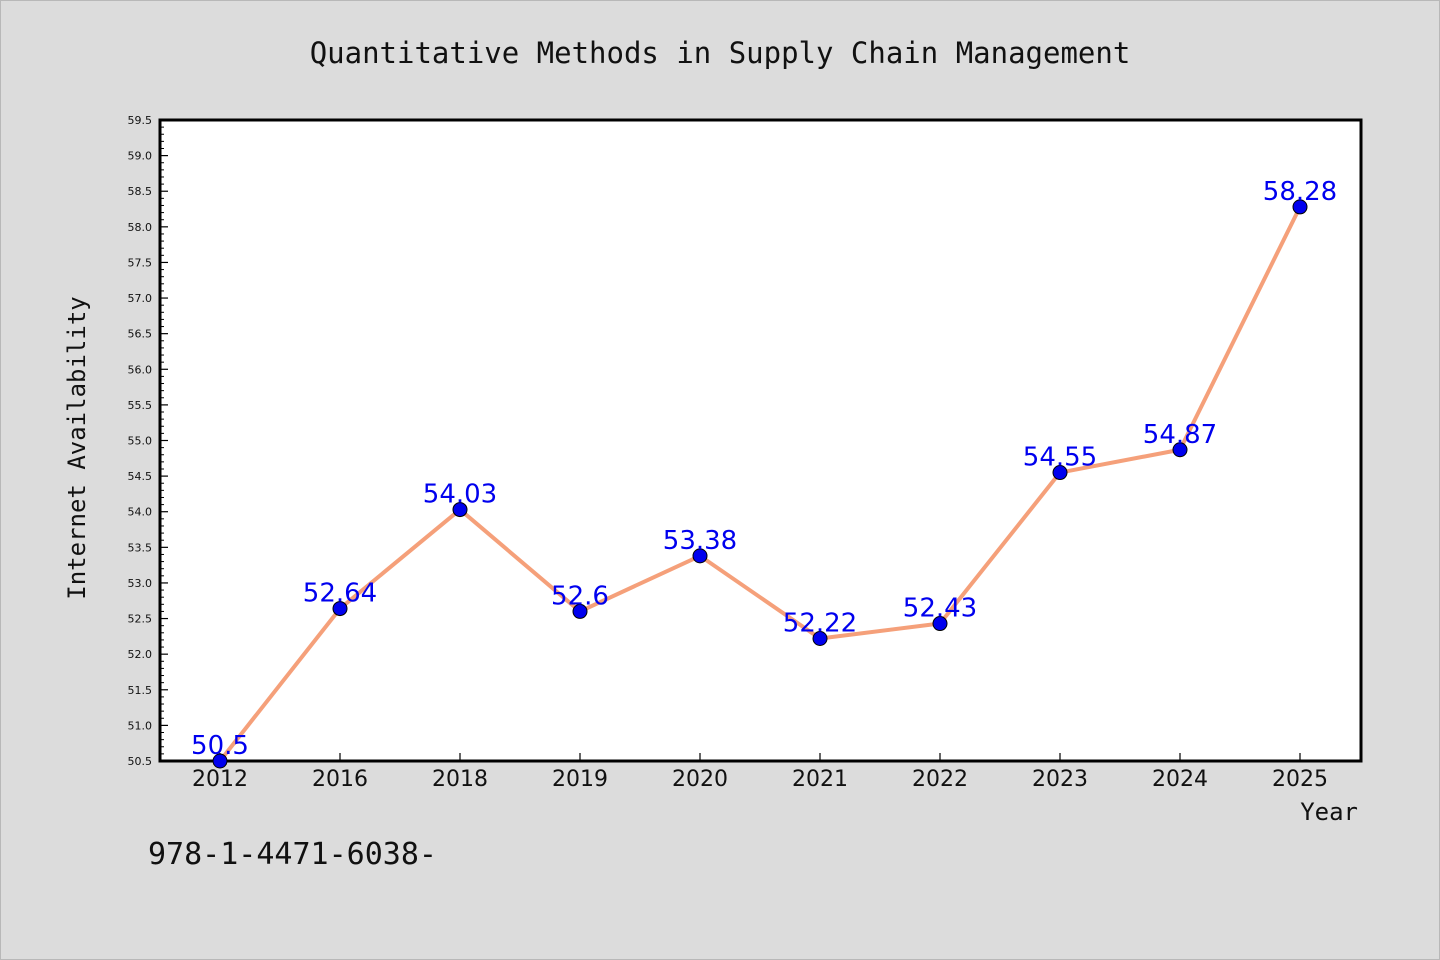 The width and height of the screenshot is (1440, 960). What do you see at coordinates (140, 654) in the screenshot?
I see `y-tick-label: 52.0` at bounding box center [140, 654].